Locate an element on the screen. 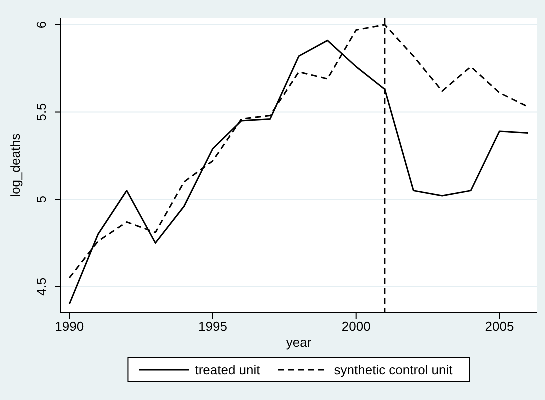 The image size is (545, 400). x-tick-label: 1990 is located at coordinates (69, 326).